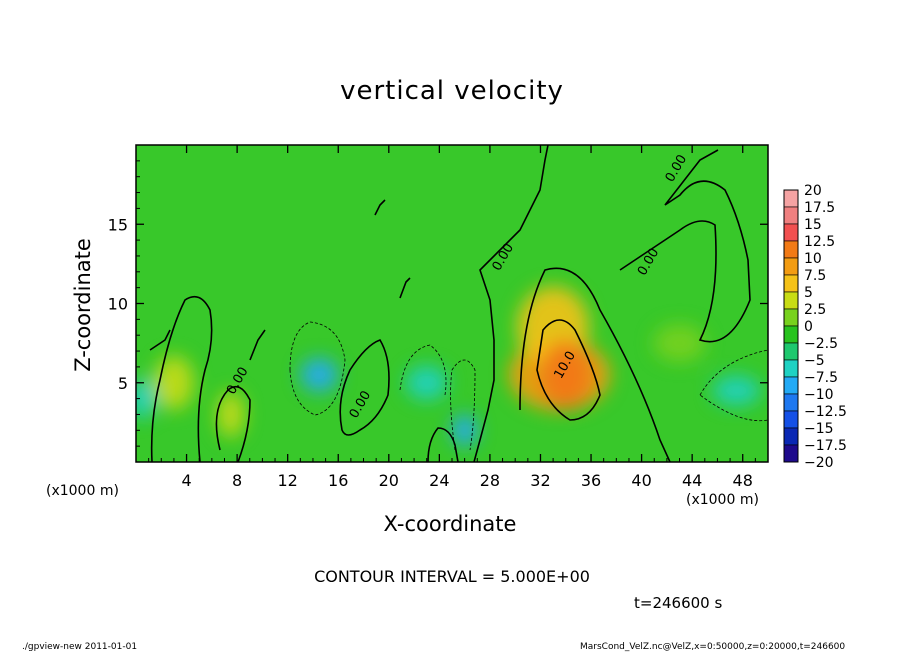 The width and height of the screenshot is (904, 654). Describe the element at coordinates (692, 480) in the screenshot. I see `x-tick-label: 44` at that location.